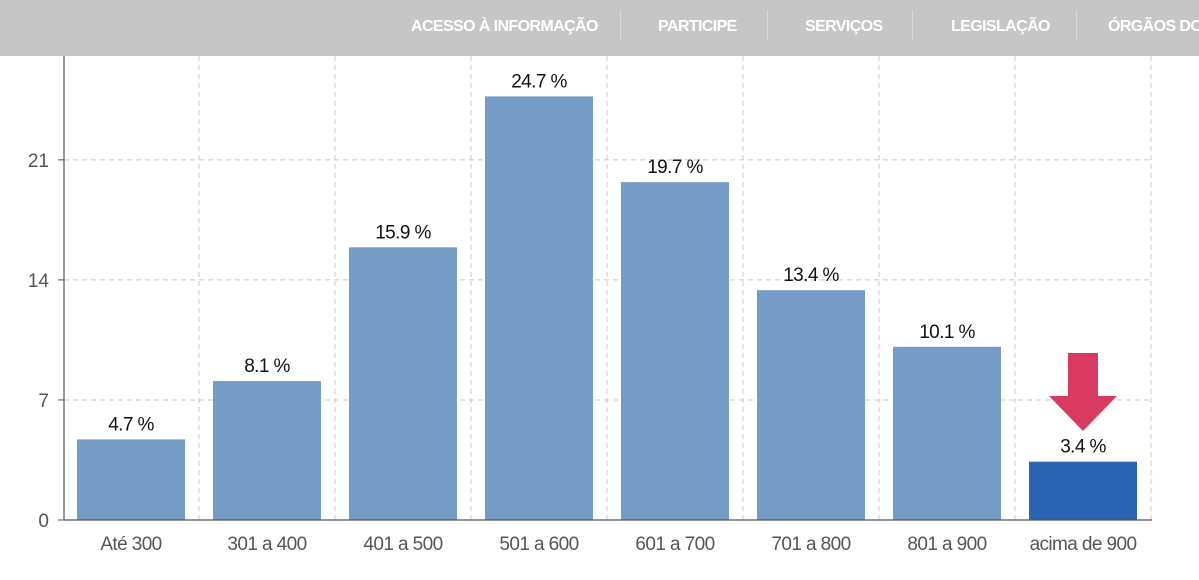  What do you see at coordinates (675, 167) in the screenshot?
I see `data-label: 19.7 %` at bounding box center [675, 167].